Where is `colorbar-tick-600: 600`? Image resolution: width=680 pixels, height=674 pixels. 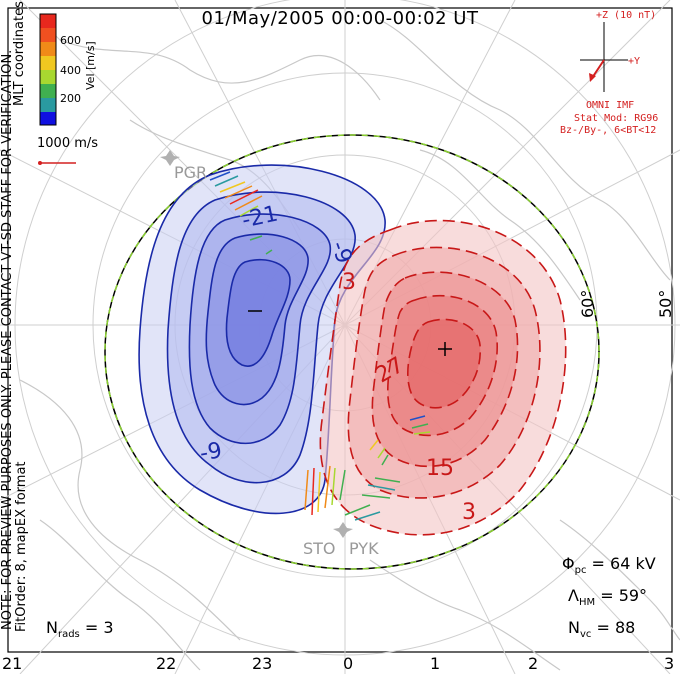
colorbar-tick-600: 600 is located at coordinates (70, 40).